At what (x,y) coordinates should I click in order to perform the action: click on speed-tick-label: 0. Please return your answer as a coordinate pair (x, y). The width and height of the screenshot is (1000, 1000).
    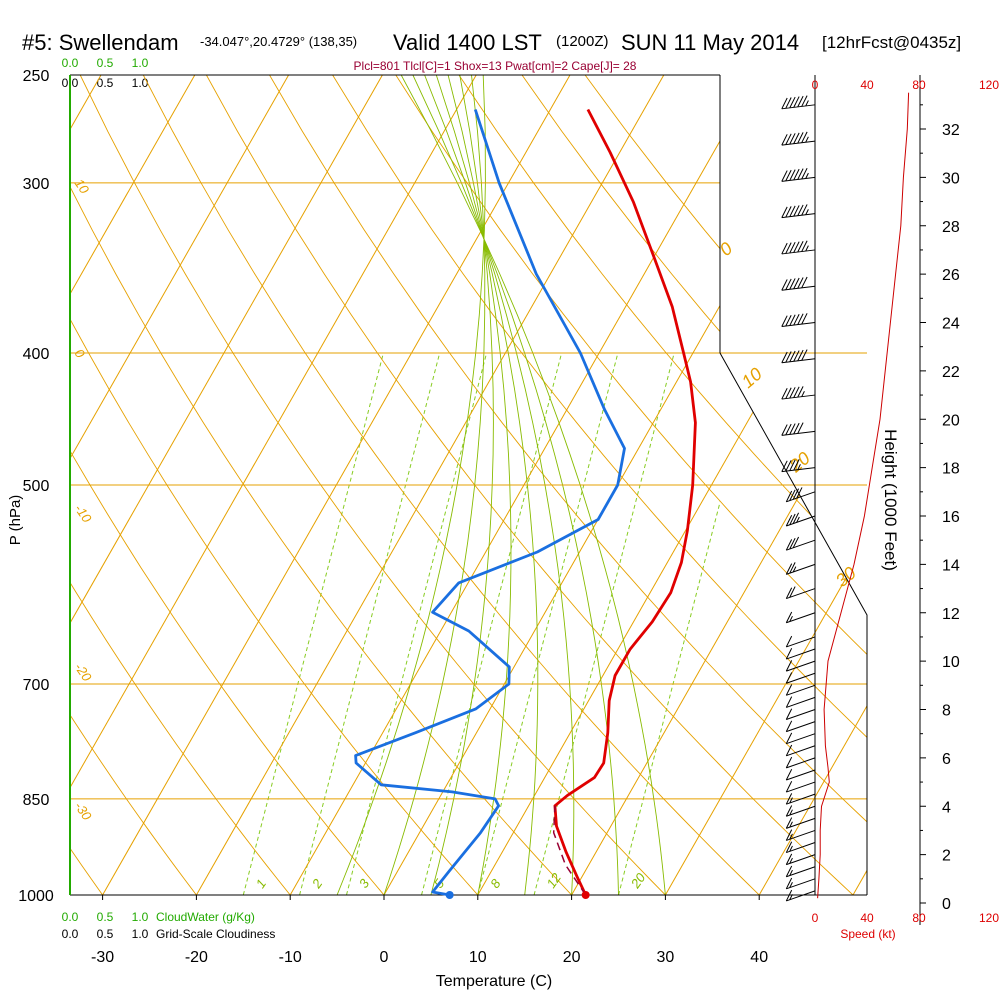
    Looking at the image, I should click on (815, 918).